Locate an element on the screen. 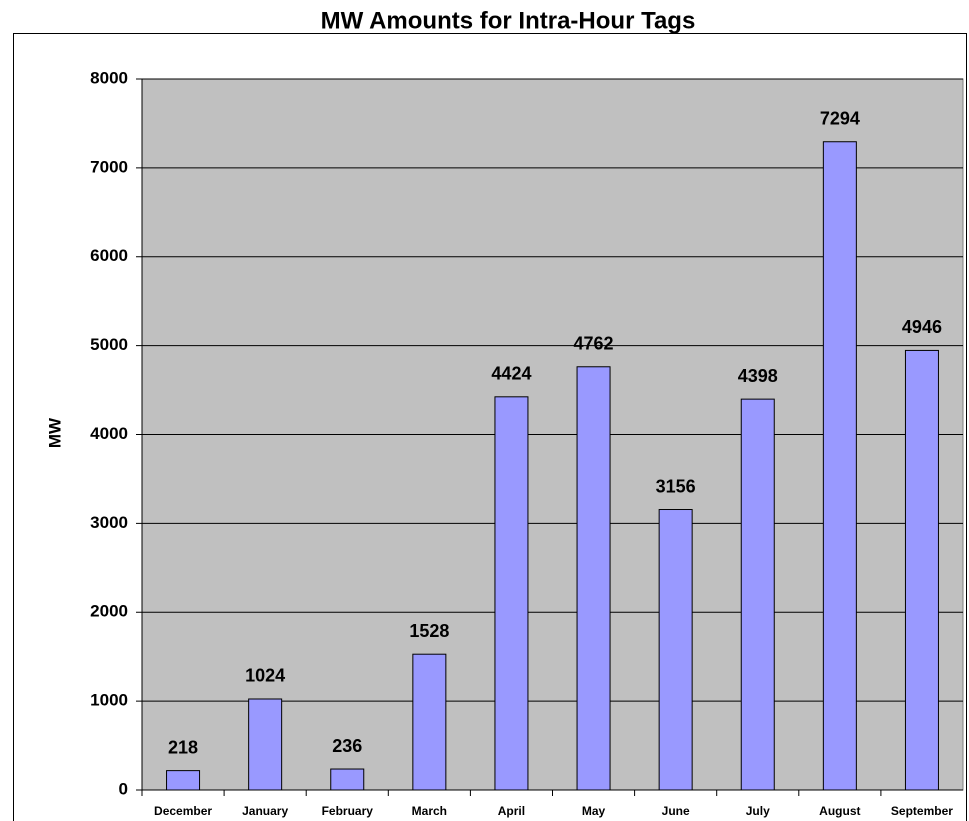 The width and height of the screenshot is (969, 821). data-label: 4424 is located at coordinates (511, 374).